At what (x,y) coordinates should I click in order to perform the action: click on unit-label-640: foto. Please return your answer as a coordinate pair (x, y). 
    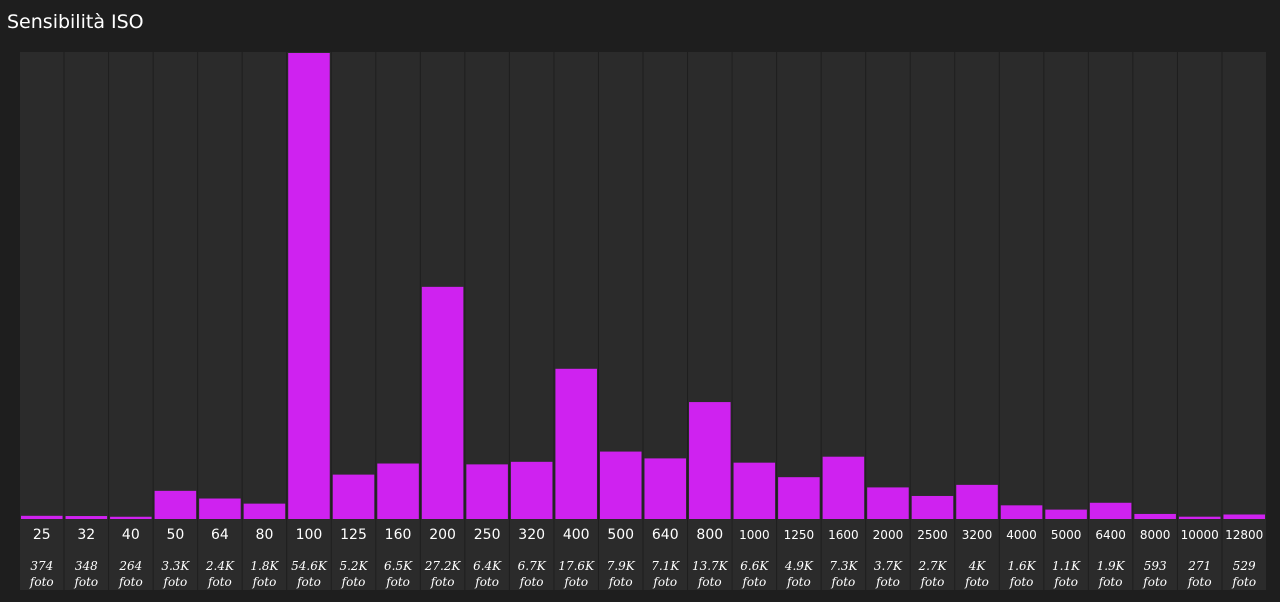
    Looking at the image, I should click on (664, 582).